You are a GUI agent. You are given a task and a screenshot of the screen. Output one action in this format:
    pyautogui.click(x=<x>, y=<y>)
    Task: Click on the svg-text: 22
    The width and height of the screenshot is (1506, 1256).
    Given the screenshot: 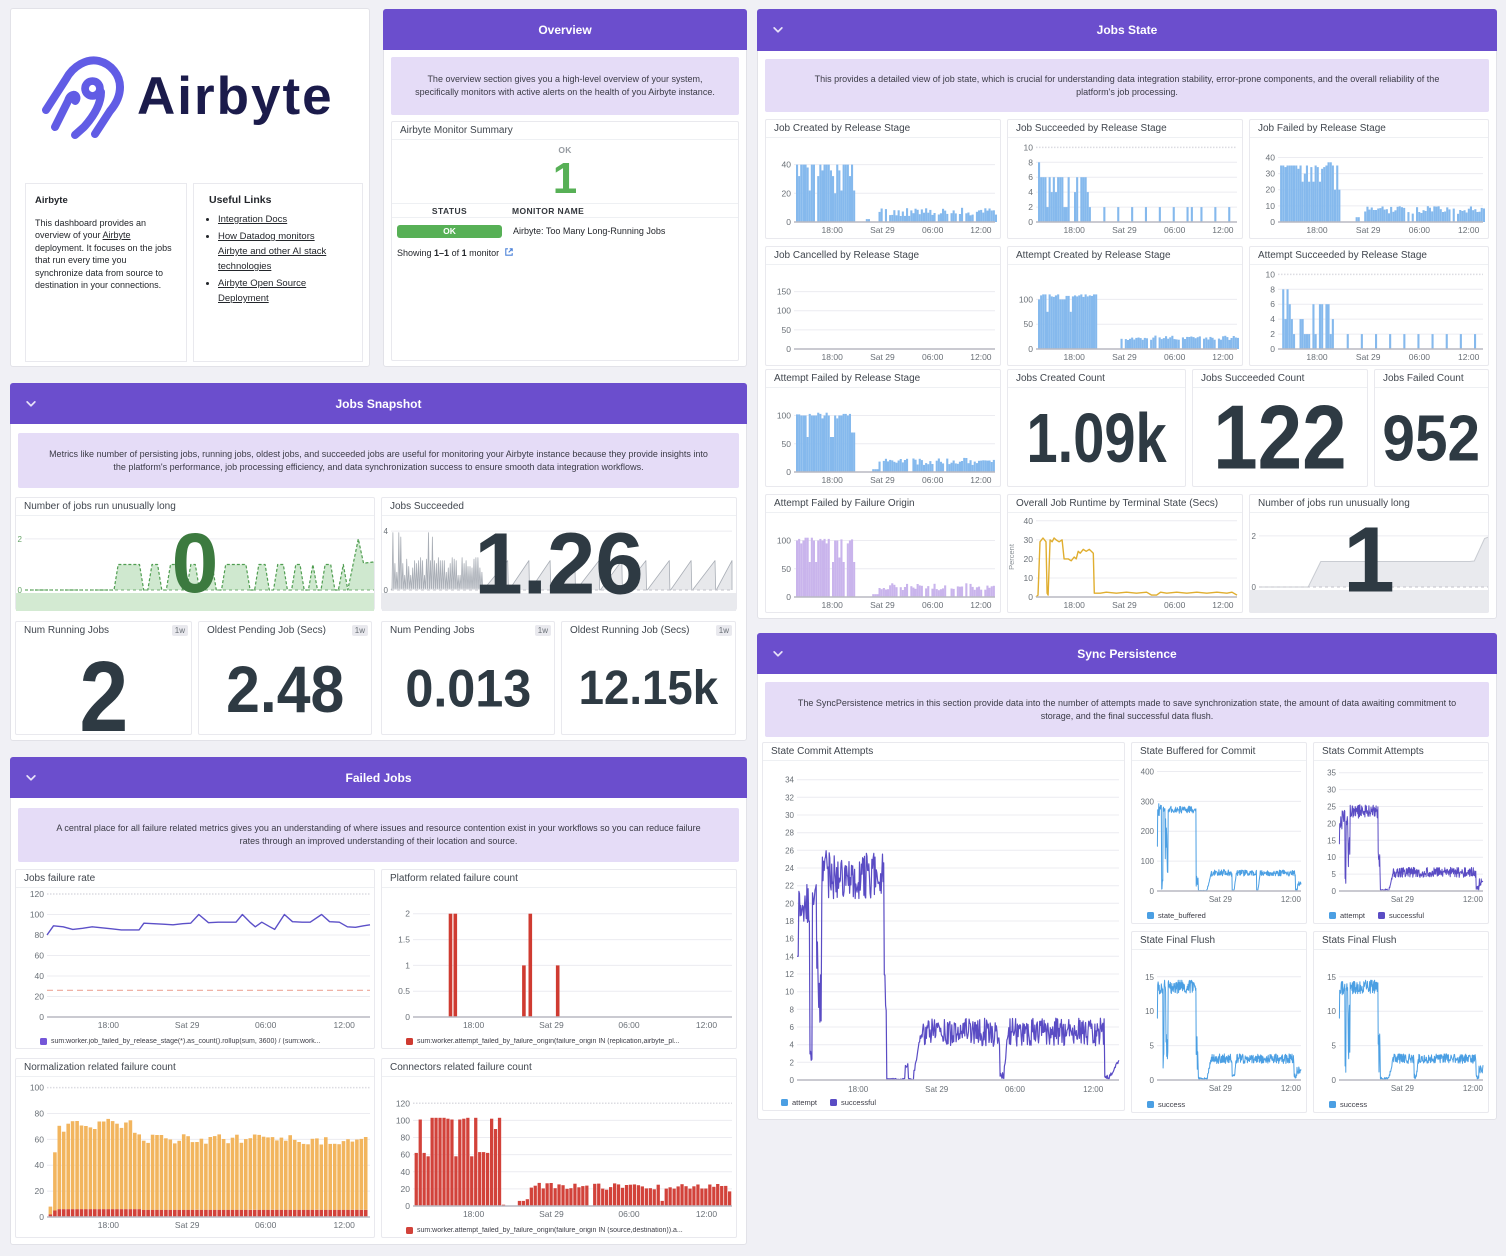 What is the action you would take?
    pyautogui.click(x=789, y=886)
    